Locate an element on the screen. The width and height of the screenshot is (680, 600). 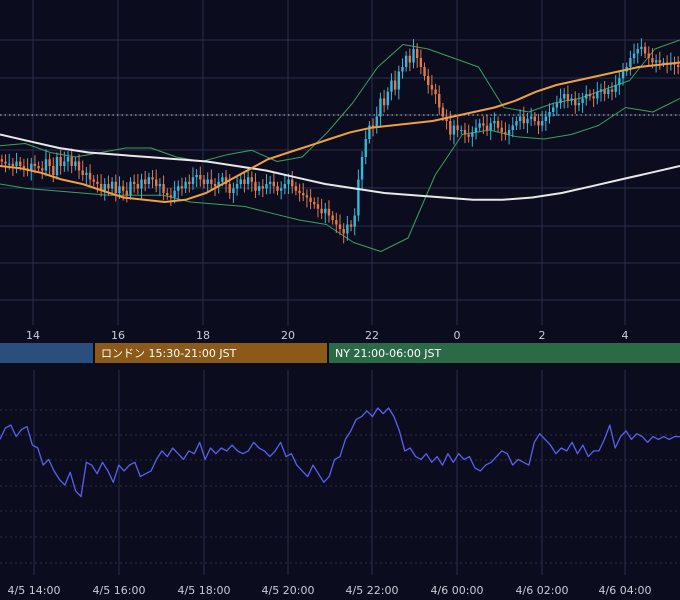
indicator-tick-label: 4/6 00:00 is located at coordinates (457, 590).